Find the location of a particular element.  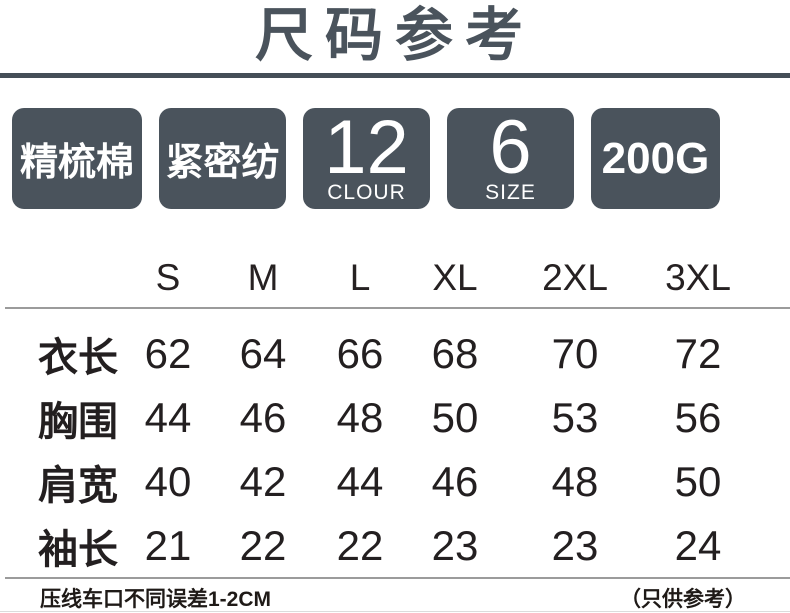

page-title: 尺码参考 is located at coordinates (394, 35).